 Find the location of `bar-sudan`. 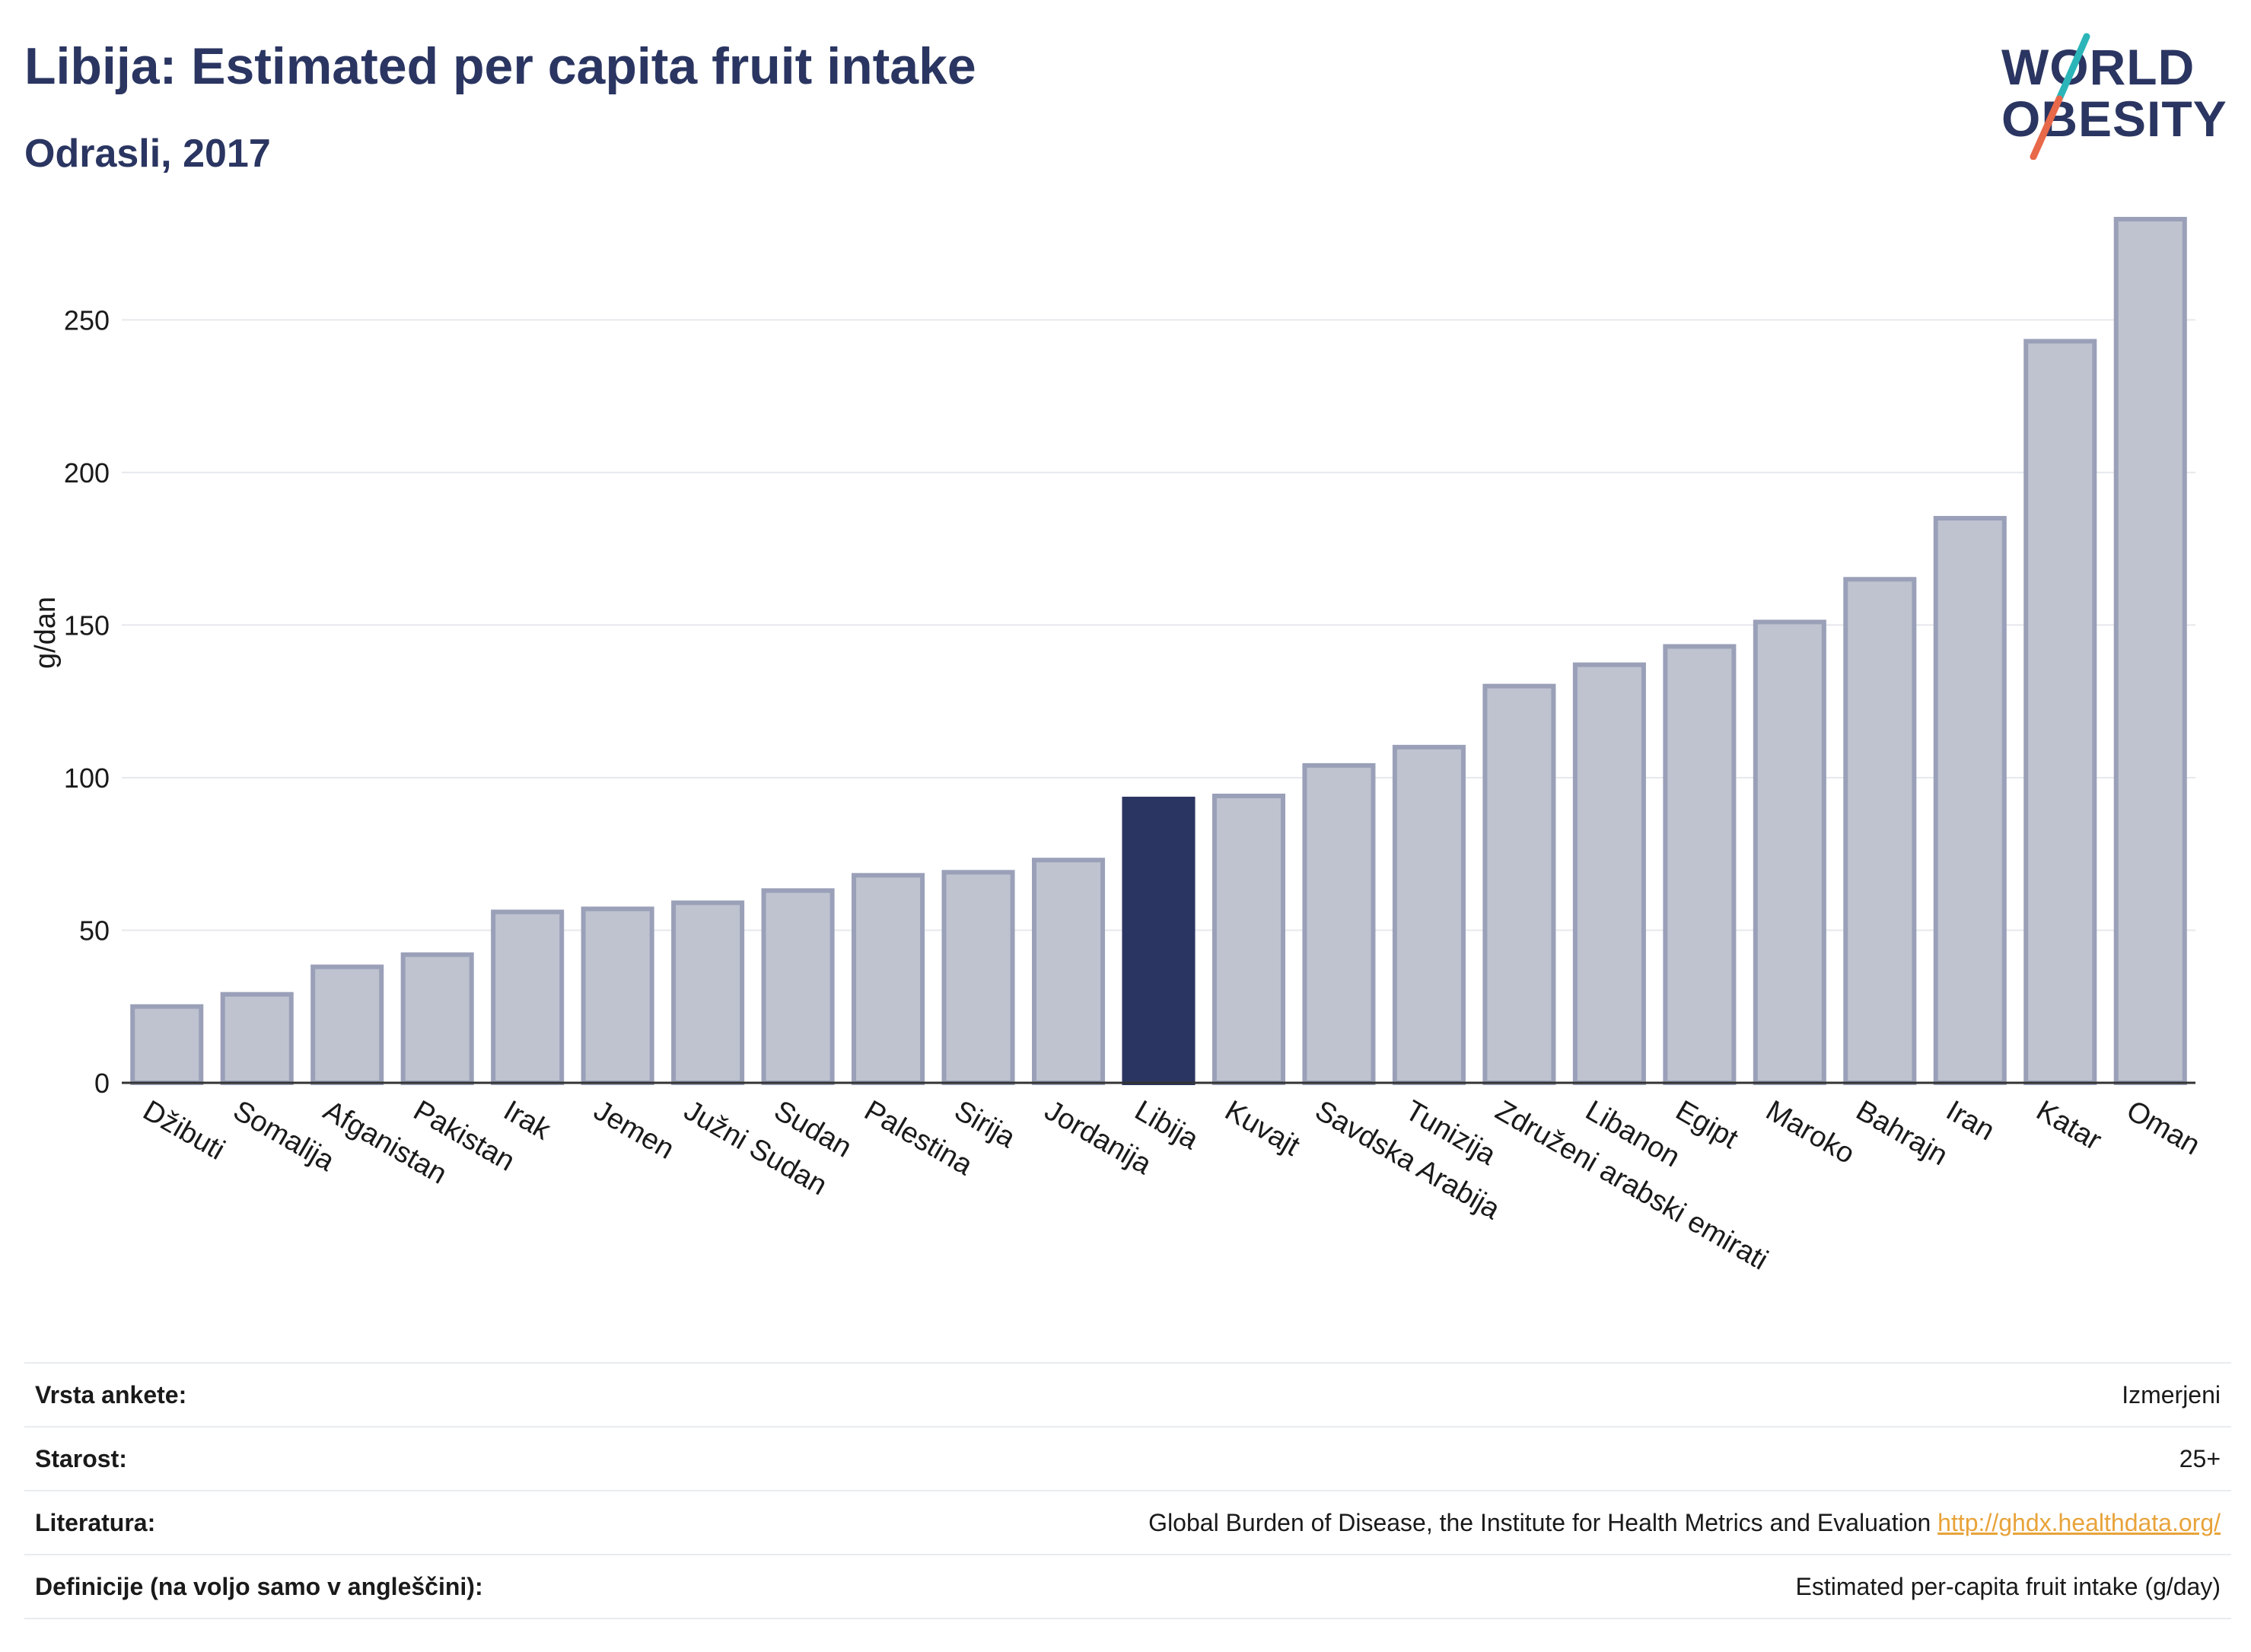

bar-sudan is located at coordinates (798, 987).